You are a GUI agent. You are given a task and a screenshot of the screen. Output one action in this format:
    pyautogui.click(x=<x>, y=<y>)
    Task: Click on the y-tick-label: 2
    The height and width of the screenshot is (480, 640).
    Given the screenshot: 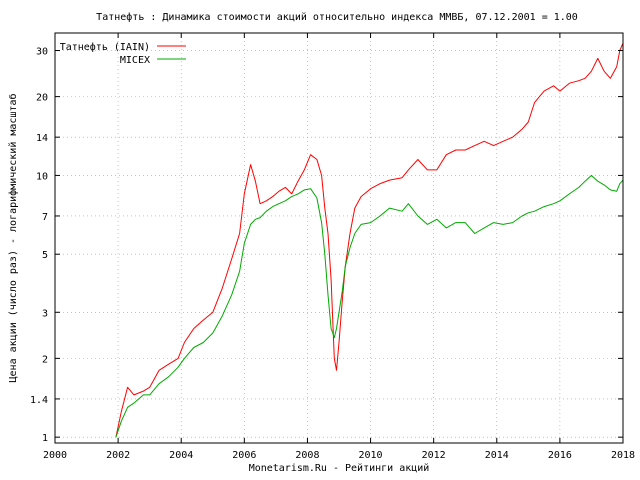 What is the action you would take?
    pyautogui.click(x=45, y=359)
    